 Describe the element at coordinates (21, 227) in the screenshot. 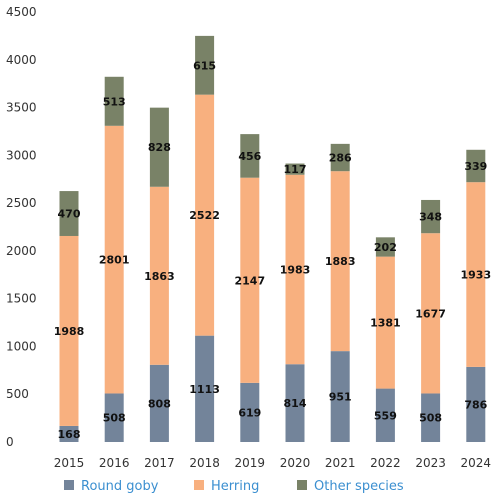

I see `y-axis: 0 500 1000 1500 2000 2500 3000 3500 4000 4500` at that location.